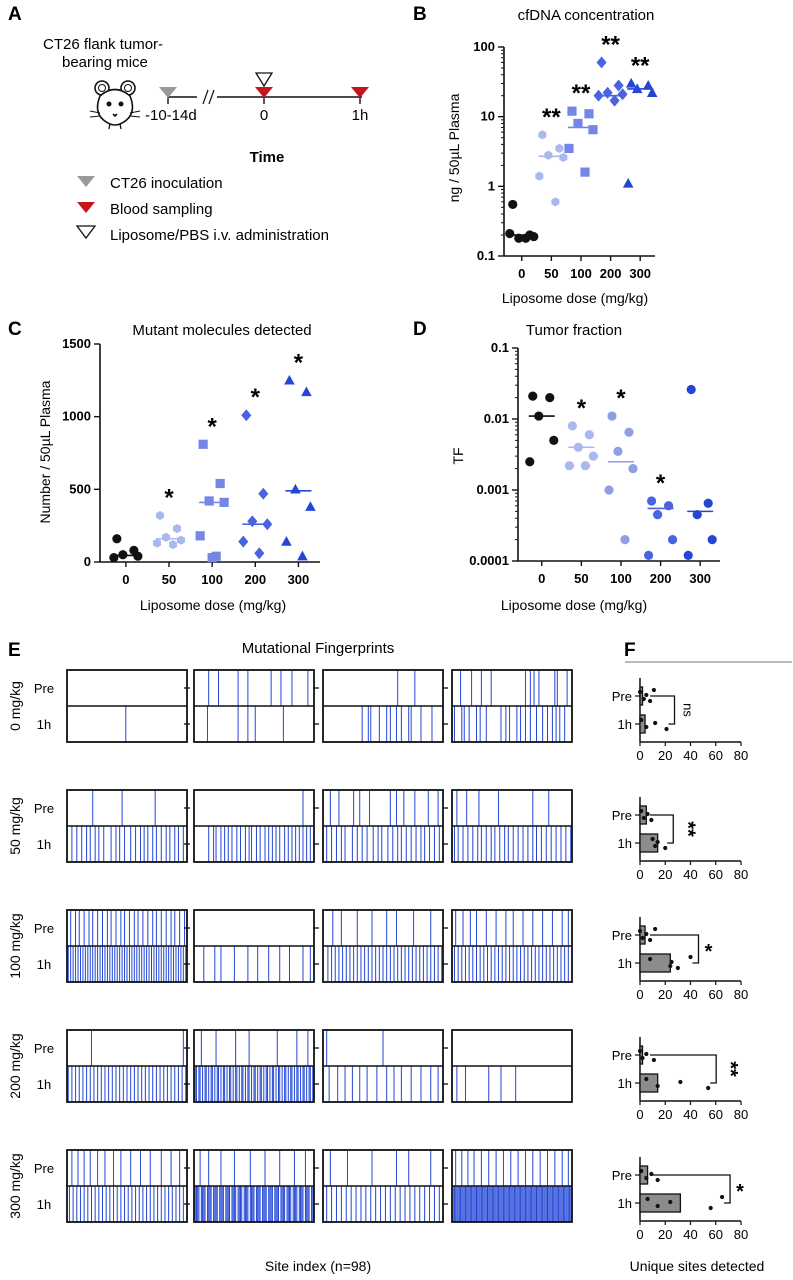 This screenshot has width=793, height=1280. What do you see at coordinates (360, 115) in the screenshot?
I see `timeline-tick-1h: 1h` at bounding box center [360, 115].